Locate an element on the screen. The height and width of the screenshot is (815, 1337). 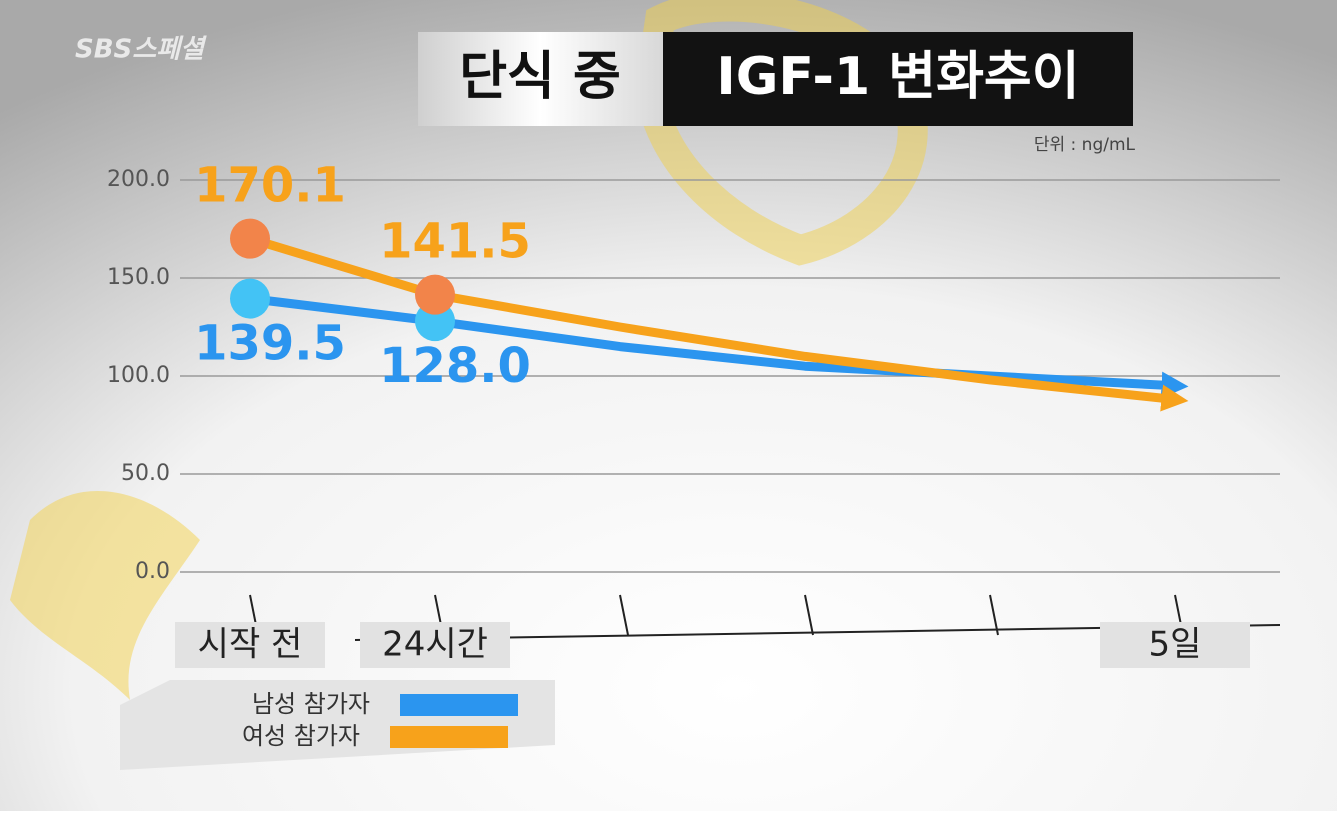
y-tick-label: 0.0 is located at coordinates (152, 571).